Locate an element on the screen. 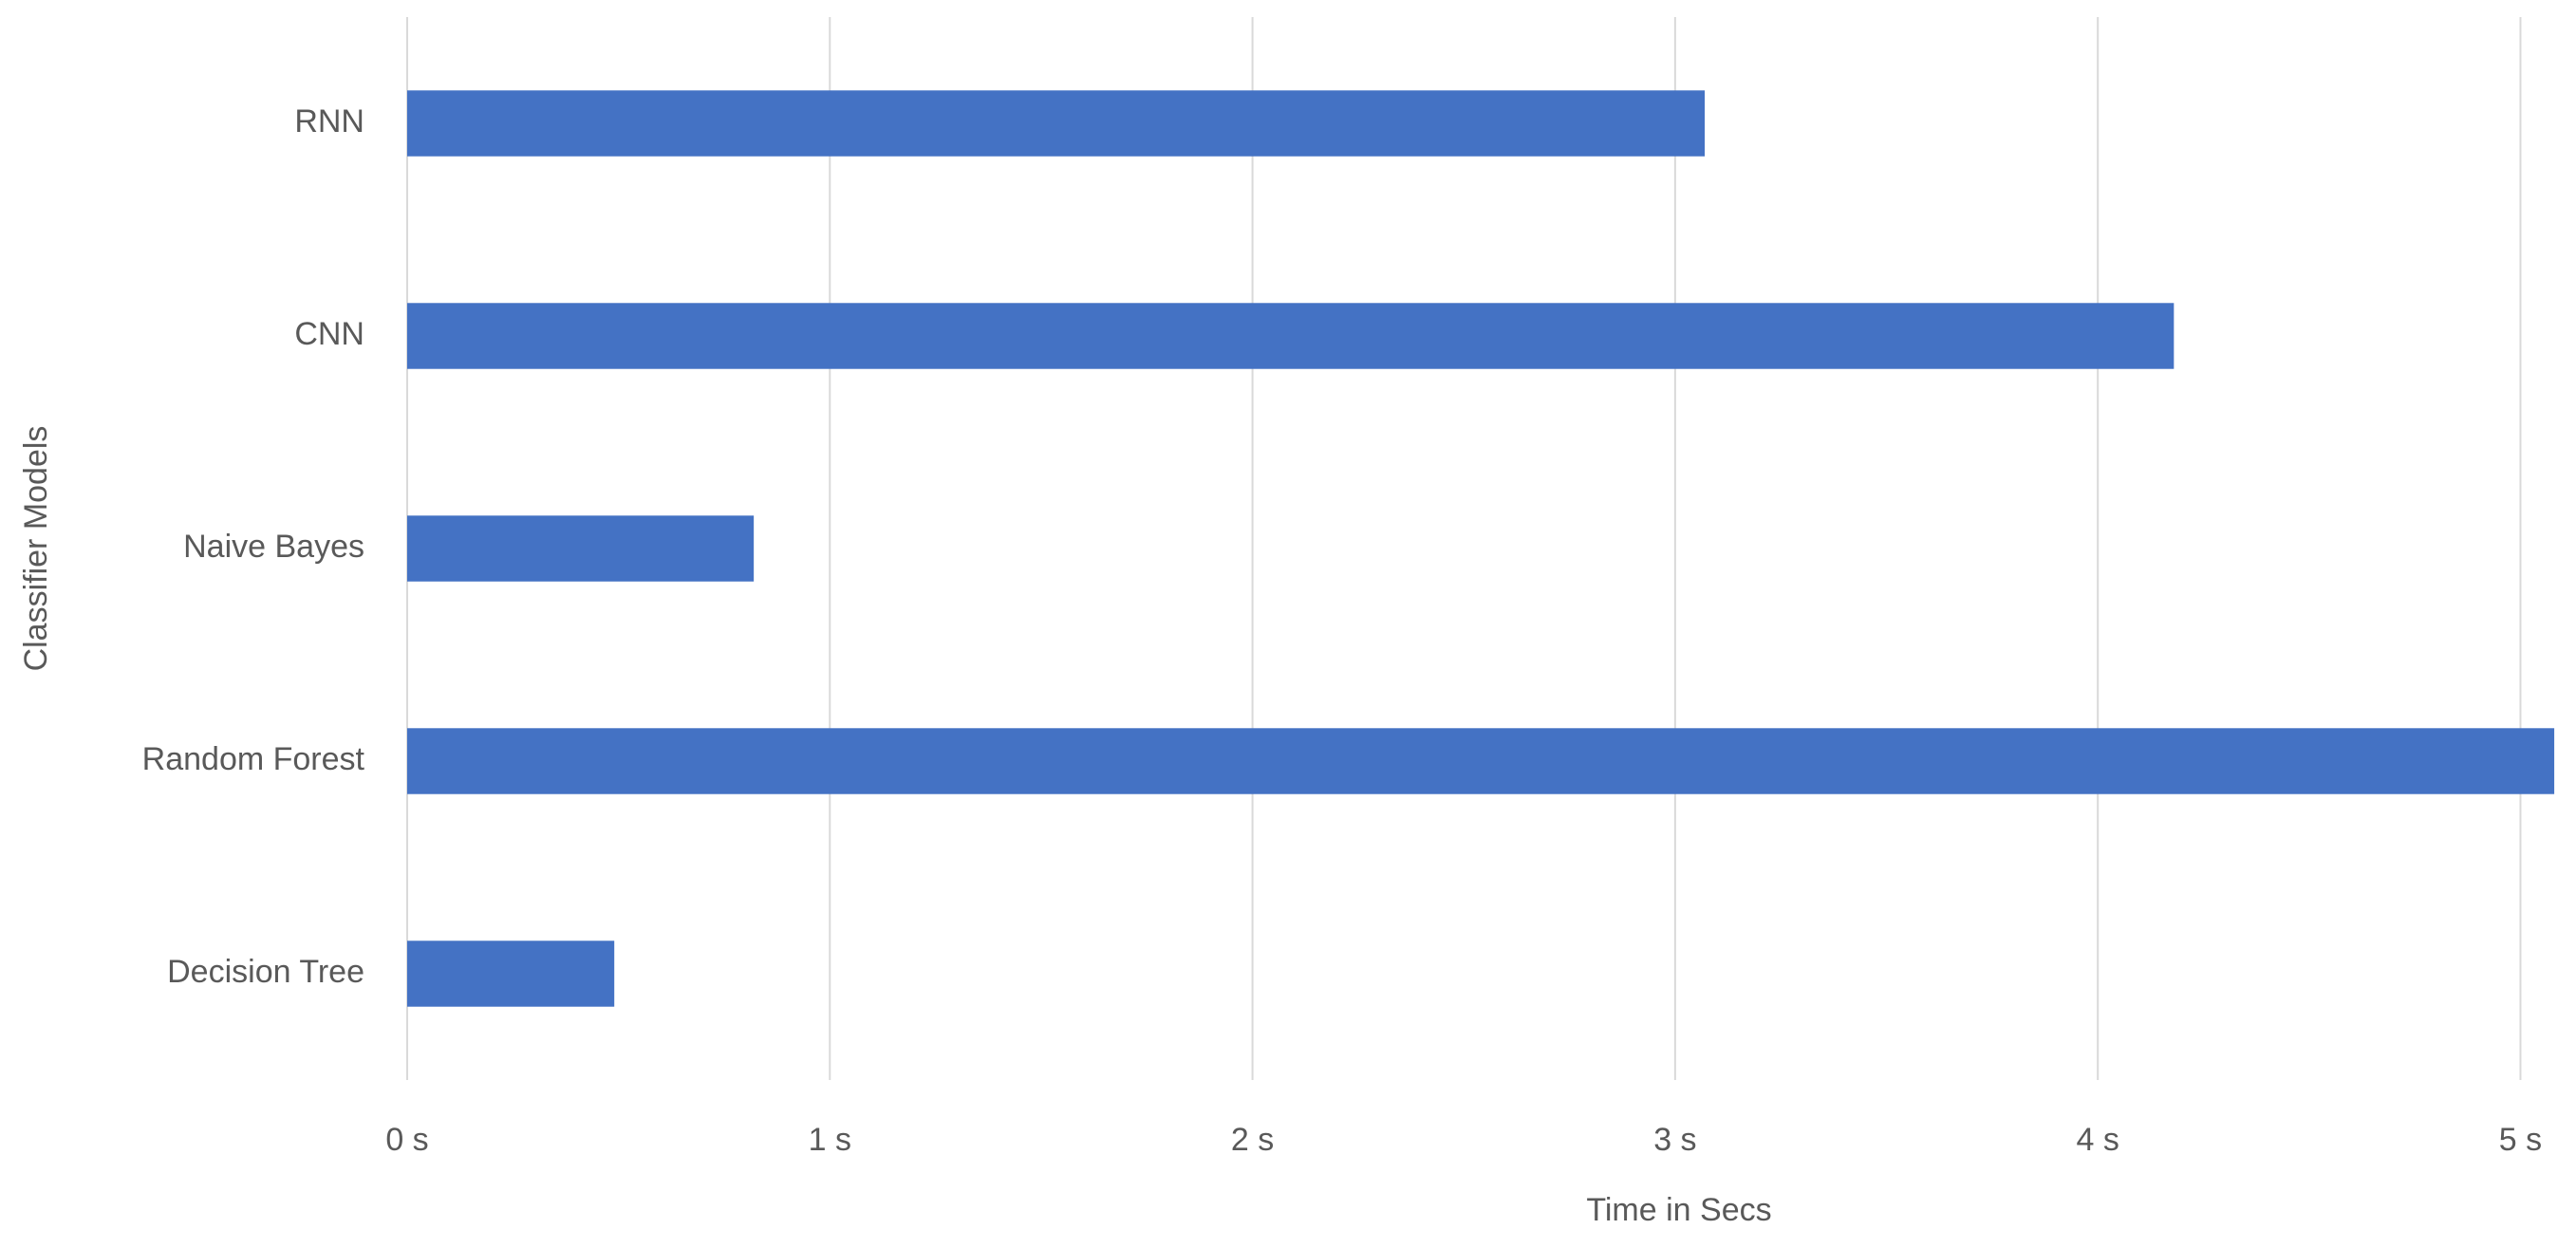  x-tick-label: 0 s is located at coordinates (406, 1140).